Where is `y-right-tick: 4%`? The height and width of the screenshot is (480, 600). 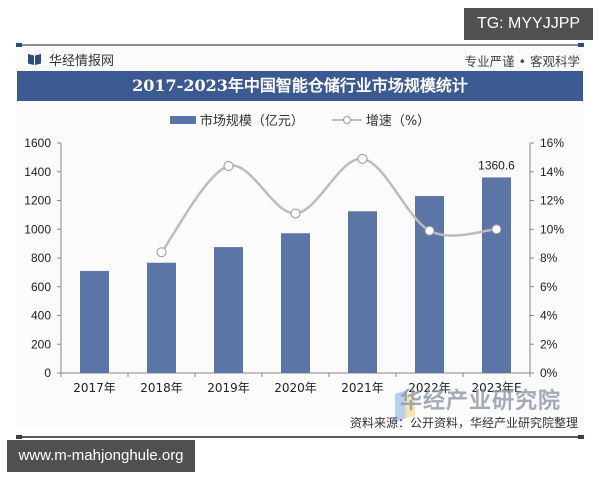 y-right-tick: 4% is located at coordinates (549, 316).